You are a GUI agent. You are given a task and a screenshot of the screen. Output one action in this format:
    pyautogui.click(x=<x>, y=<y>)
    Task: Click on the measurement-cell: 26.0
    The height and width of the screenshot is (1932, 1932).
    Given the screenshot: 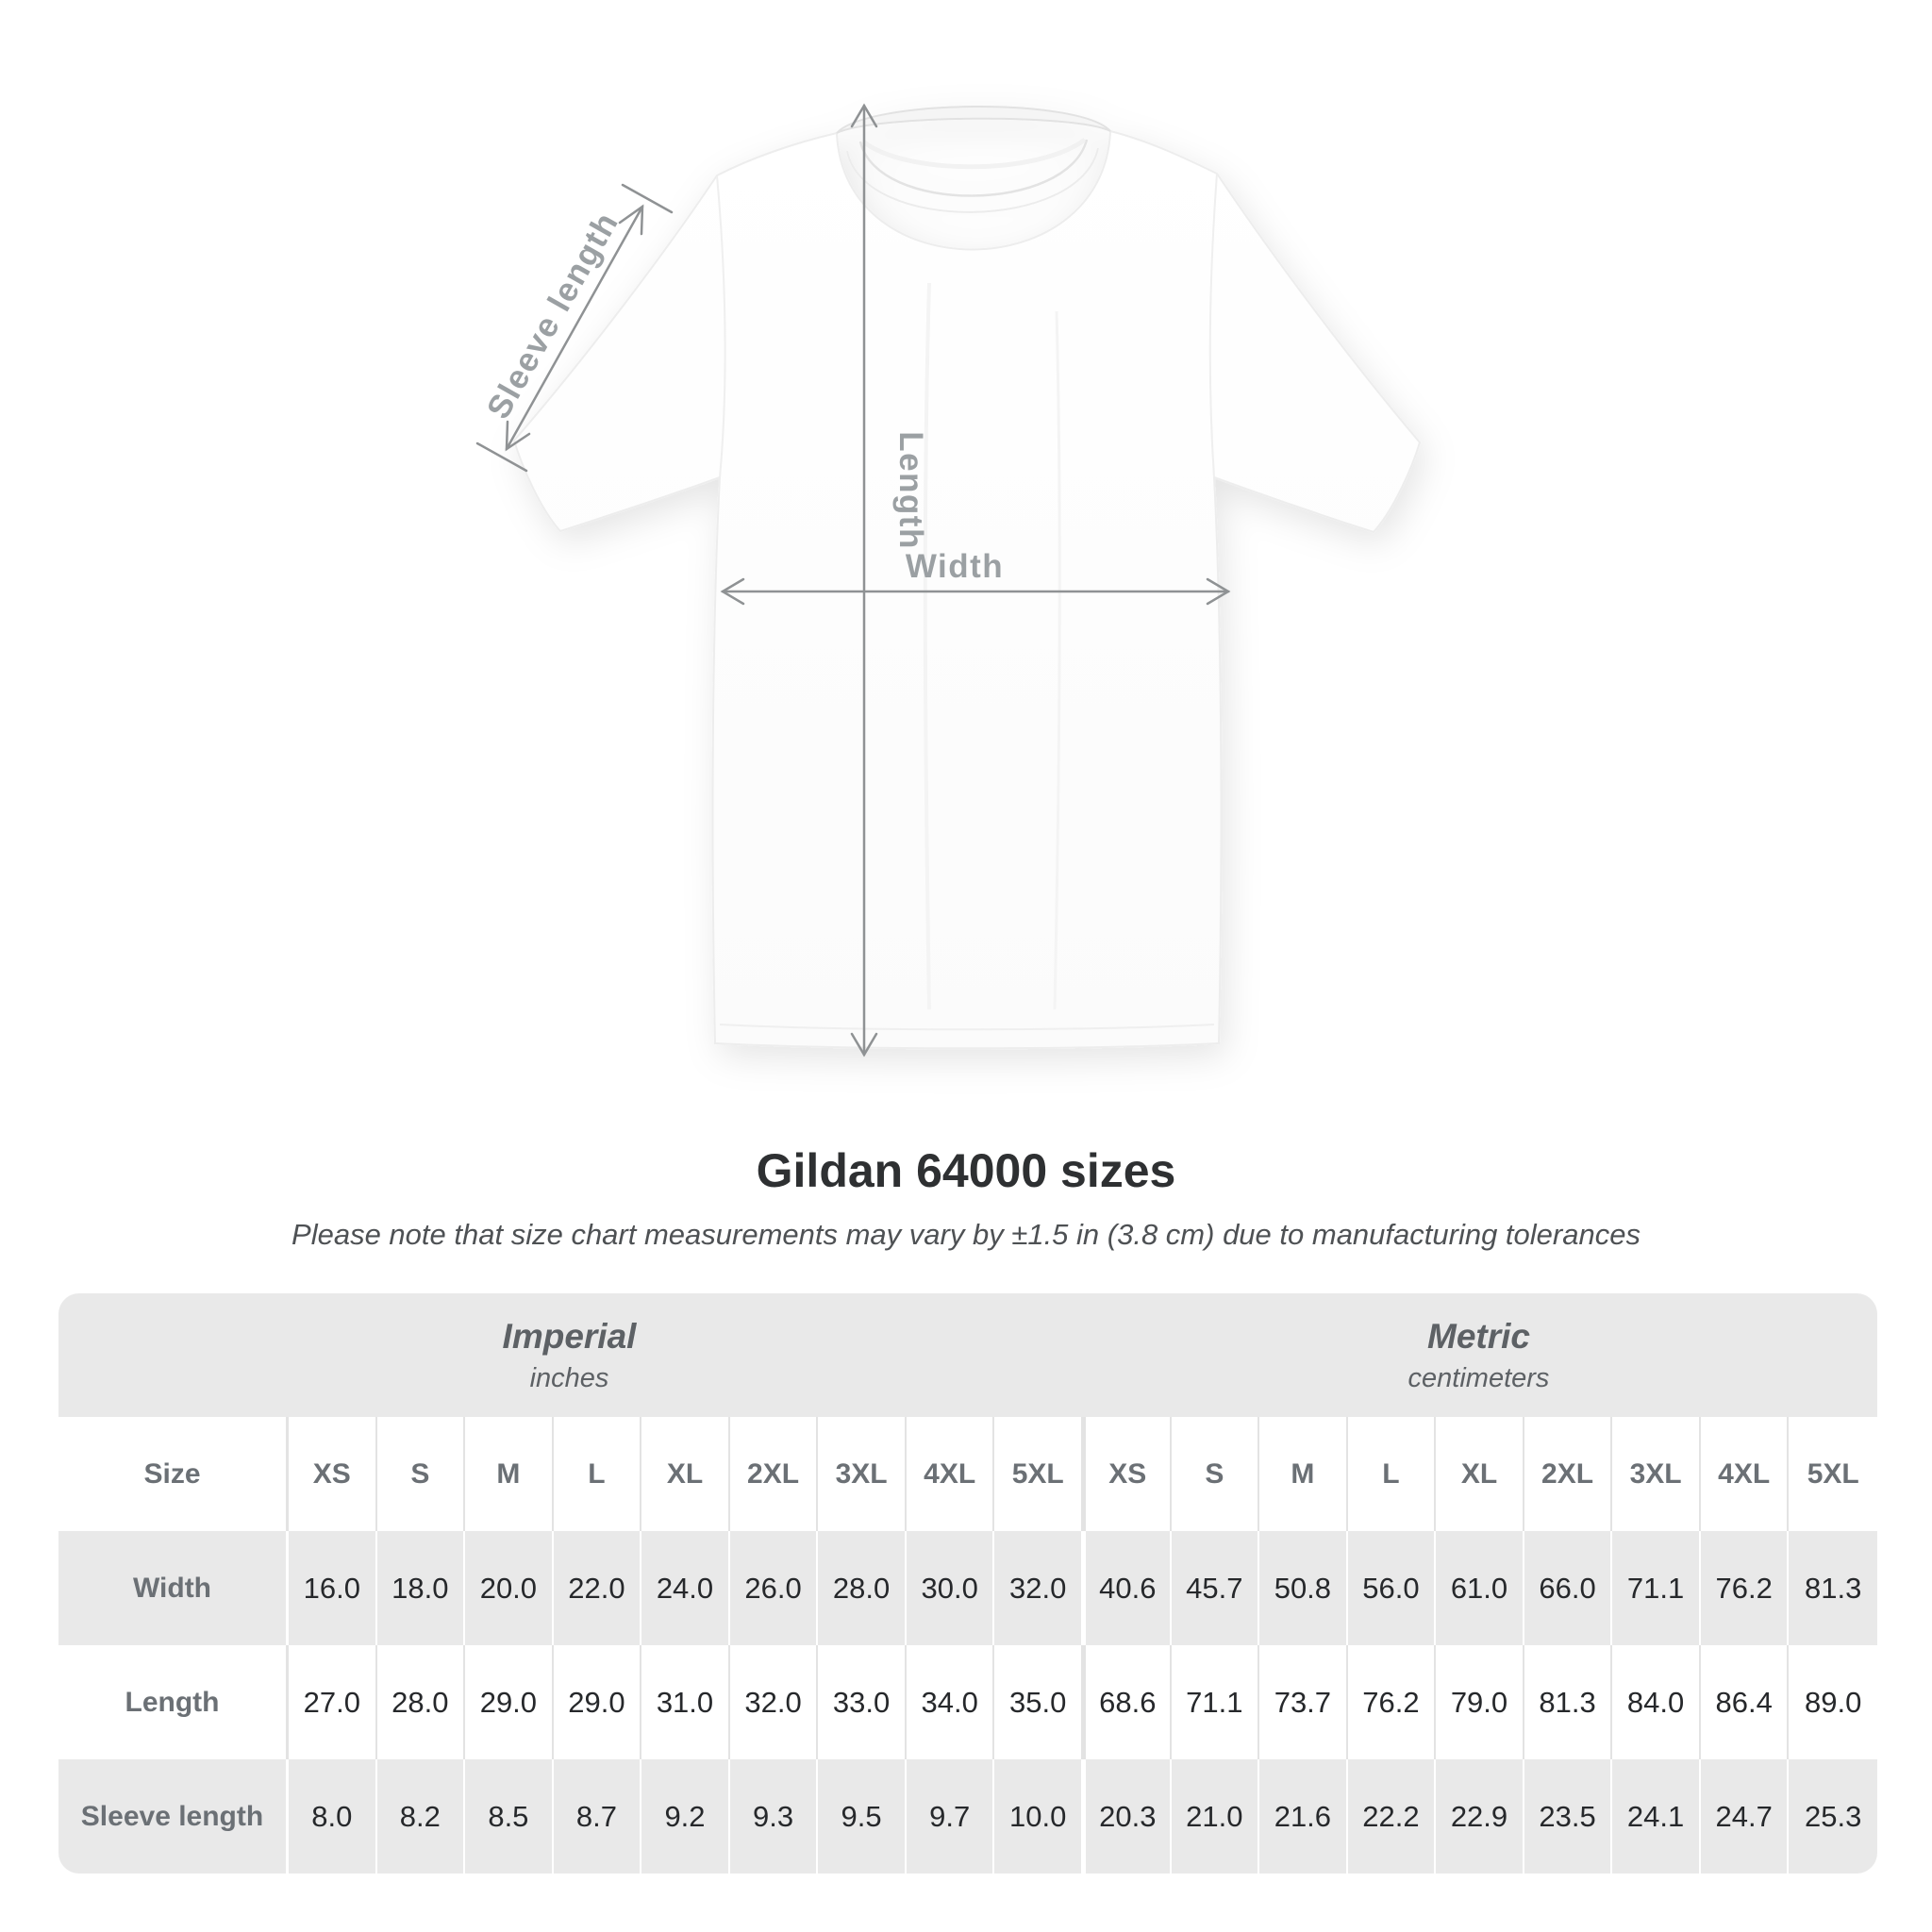 What is the action you would take?
    pyautogui.click(x=774, y=1588)
    